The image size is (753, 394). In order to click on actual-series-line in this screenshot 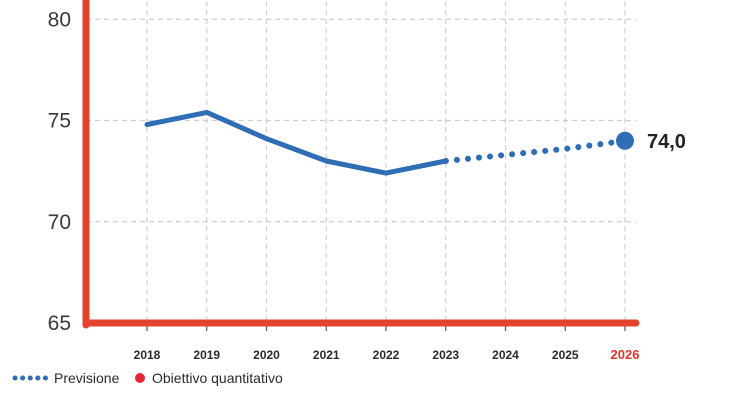, I will do `click(296, 142)`.